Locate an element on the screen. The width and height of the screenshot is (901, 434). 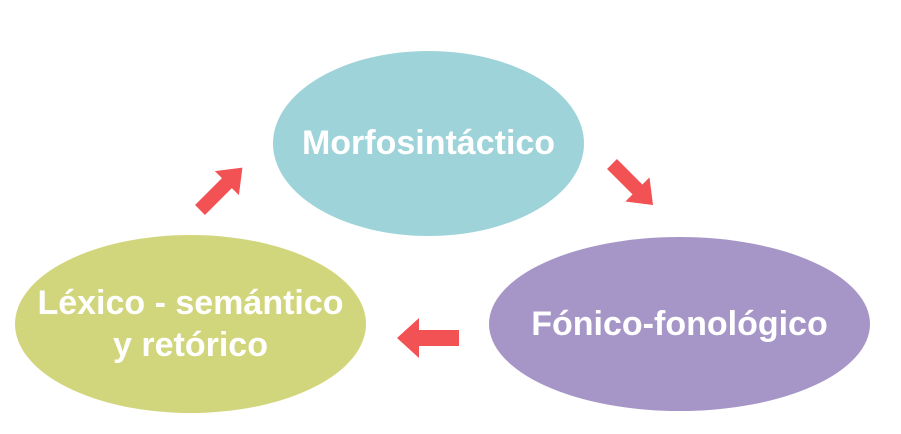
arrow-morfosintactico-to-fonico is located at coordinates (632, 184).